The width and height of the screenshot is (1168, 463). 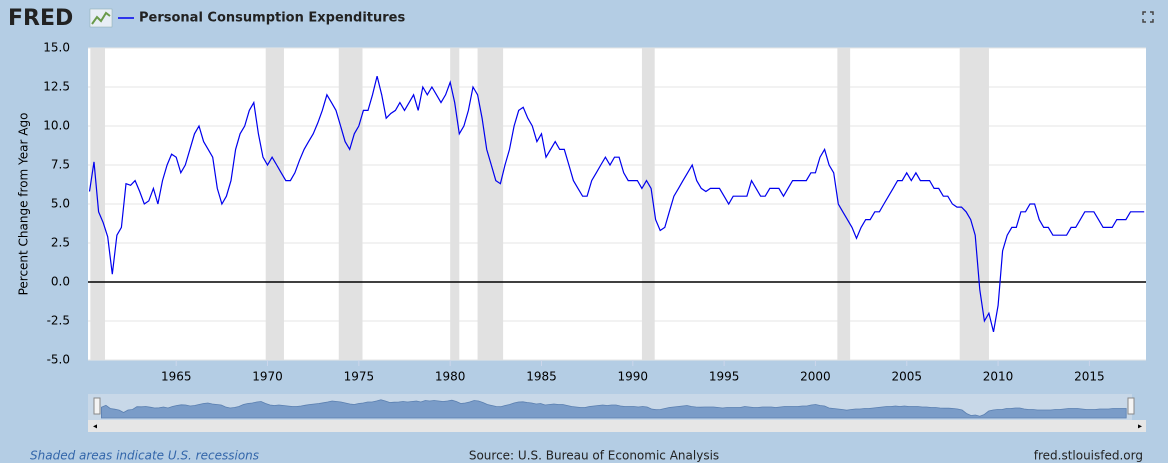 I want to click on scrollbar, so click(x=617, y=426).